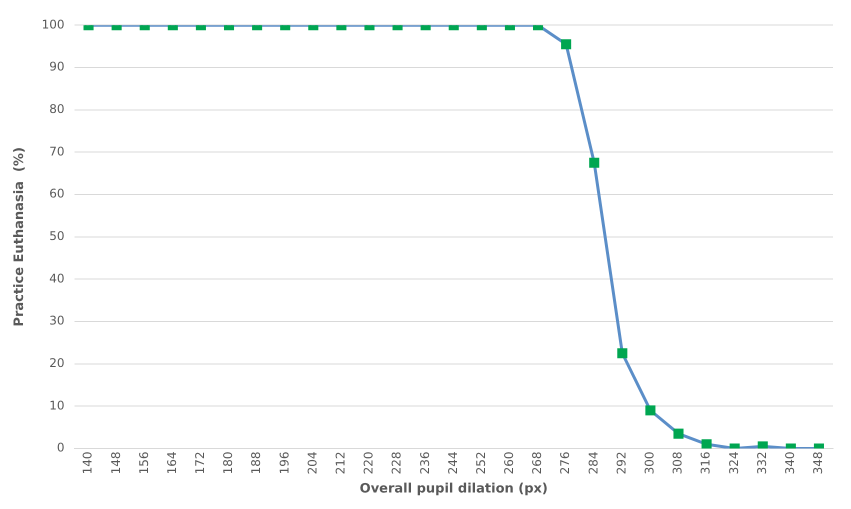 This screenshot has height=509, width=851. I want to click on y-tick-label: 30, so click(57, 321).